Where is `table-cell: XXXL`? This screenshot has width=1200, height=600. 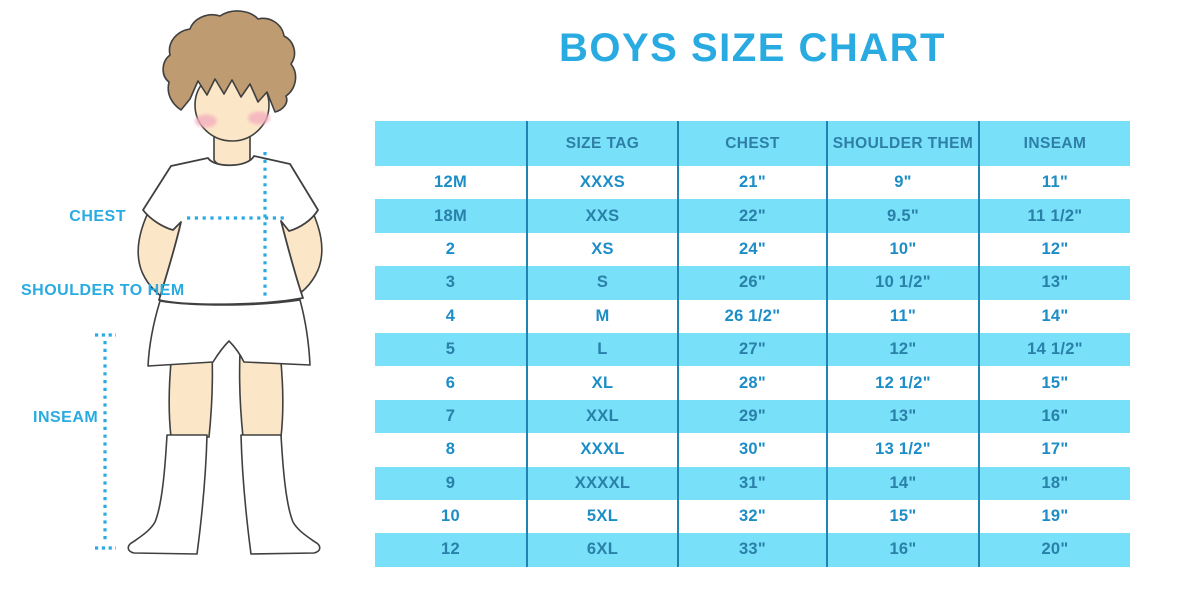 table-cell: XXXL is located at coordinates (602, 450).